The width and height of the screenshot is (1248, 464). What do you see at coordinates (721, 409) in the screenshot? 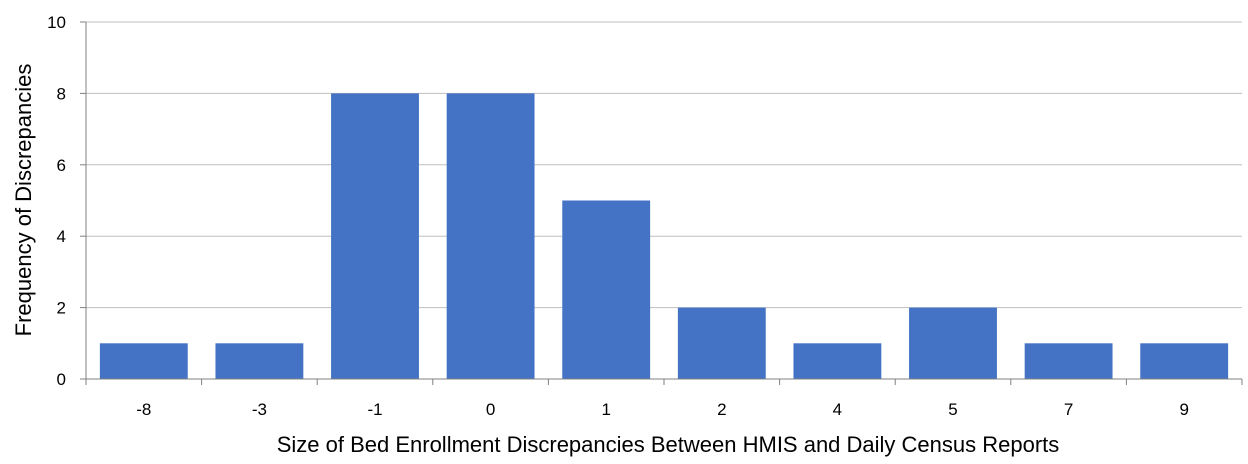
I see `x-tick-label: 2` at bounding box center [721, 409].